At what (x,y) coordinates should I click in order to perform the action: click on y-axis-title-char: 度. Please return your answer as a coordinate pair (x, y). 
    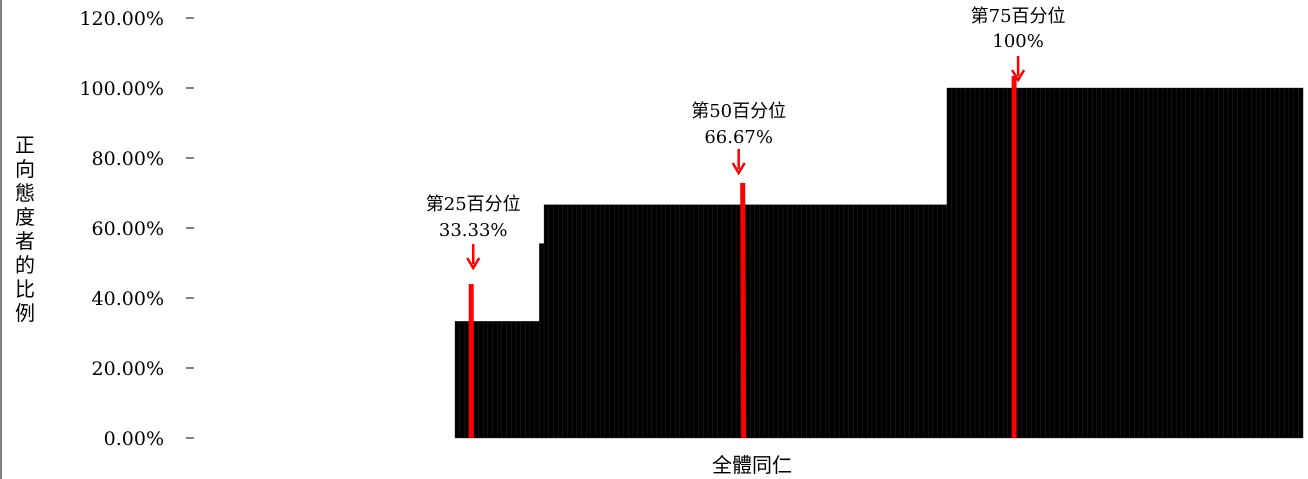
    Looking at the image, I should click on (25, 217).